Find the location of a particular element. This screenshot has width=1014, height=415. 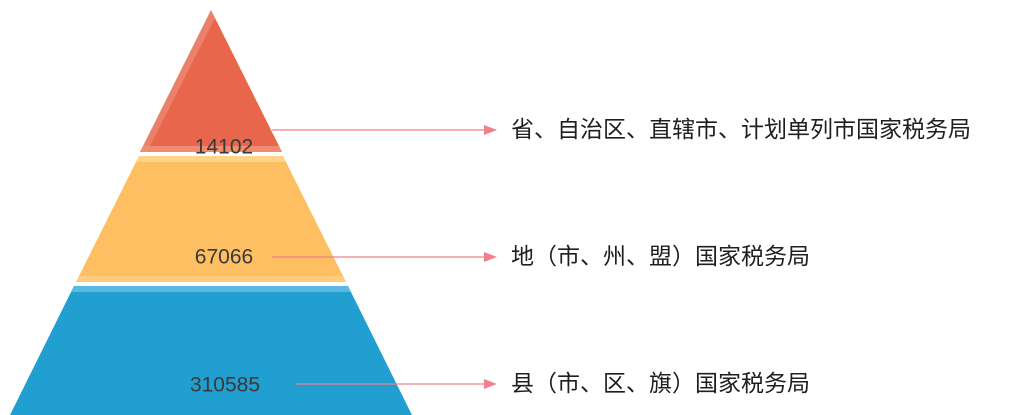

pyramid-tier-provincial-shape is located at coordinates (211, 81).